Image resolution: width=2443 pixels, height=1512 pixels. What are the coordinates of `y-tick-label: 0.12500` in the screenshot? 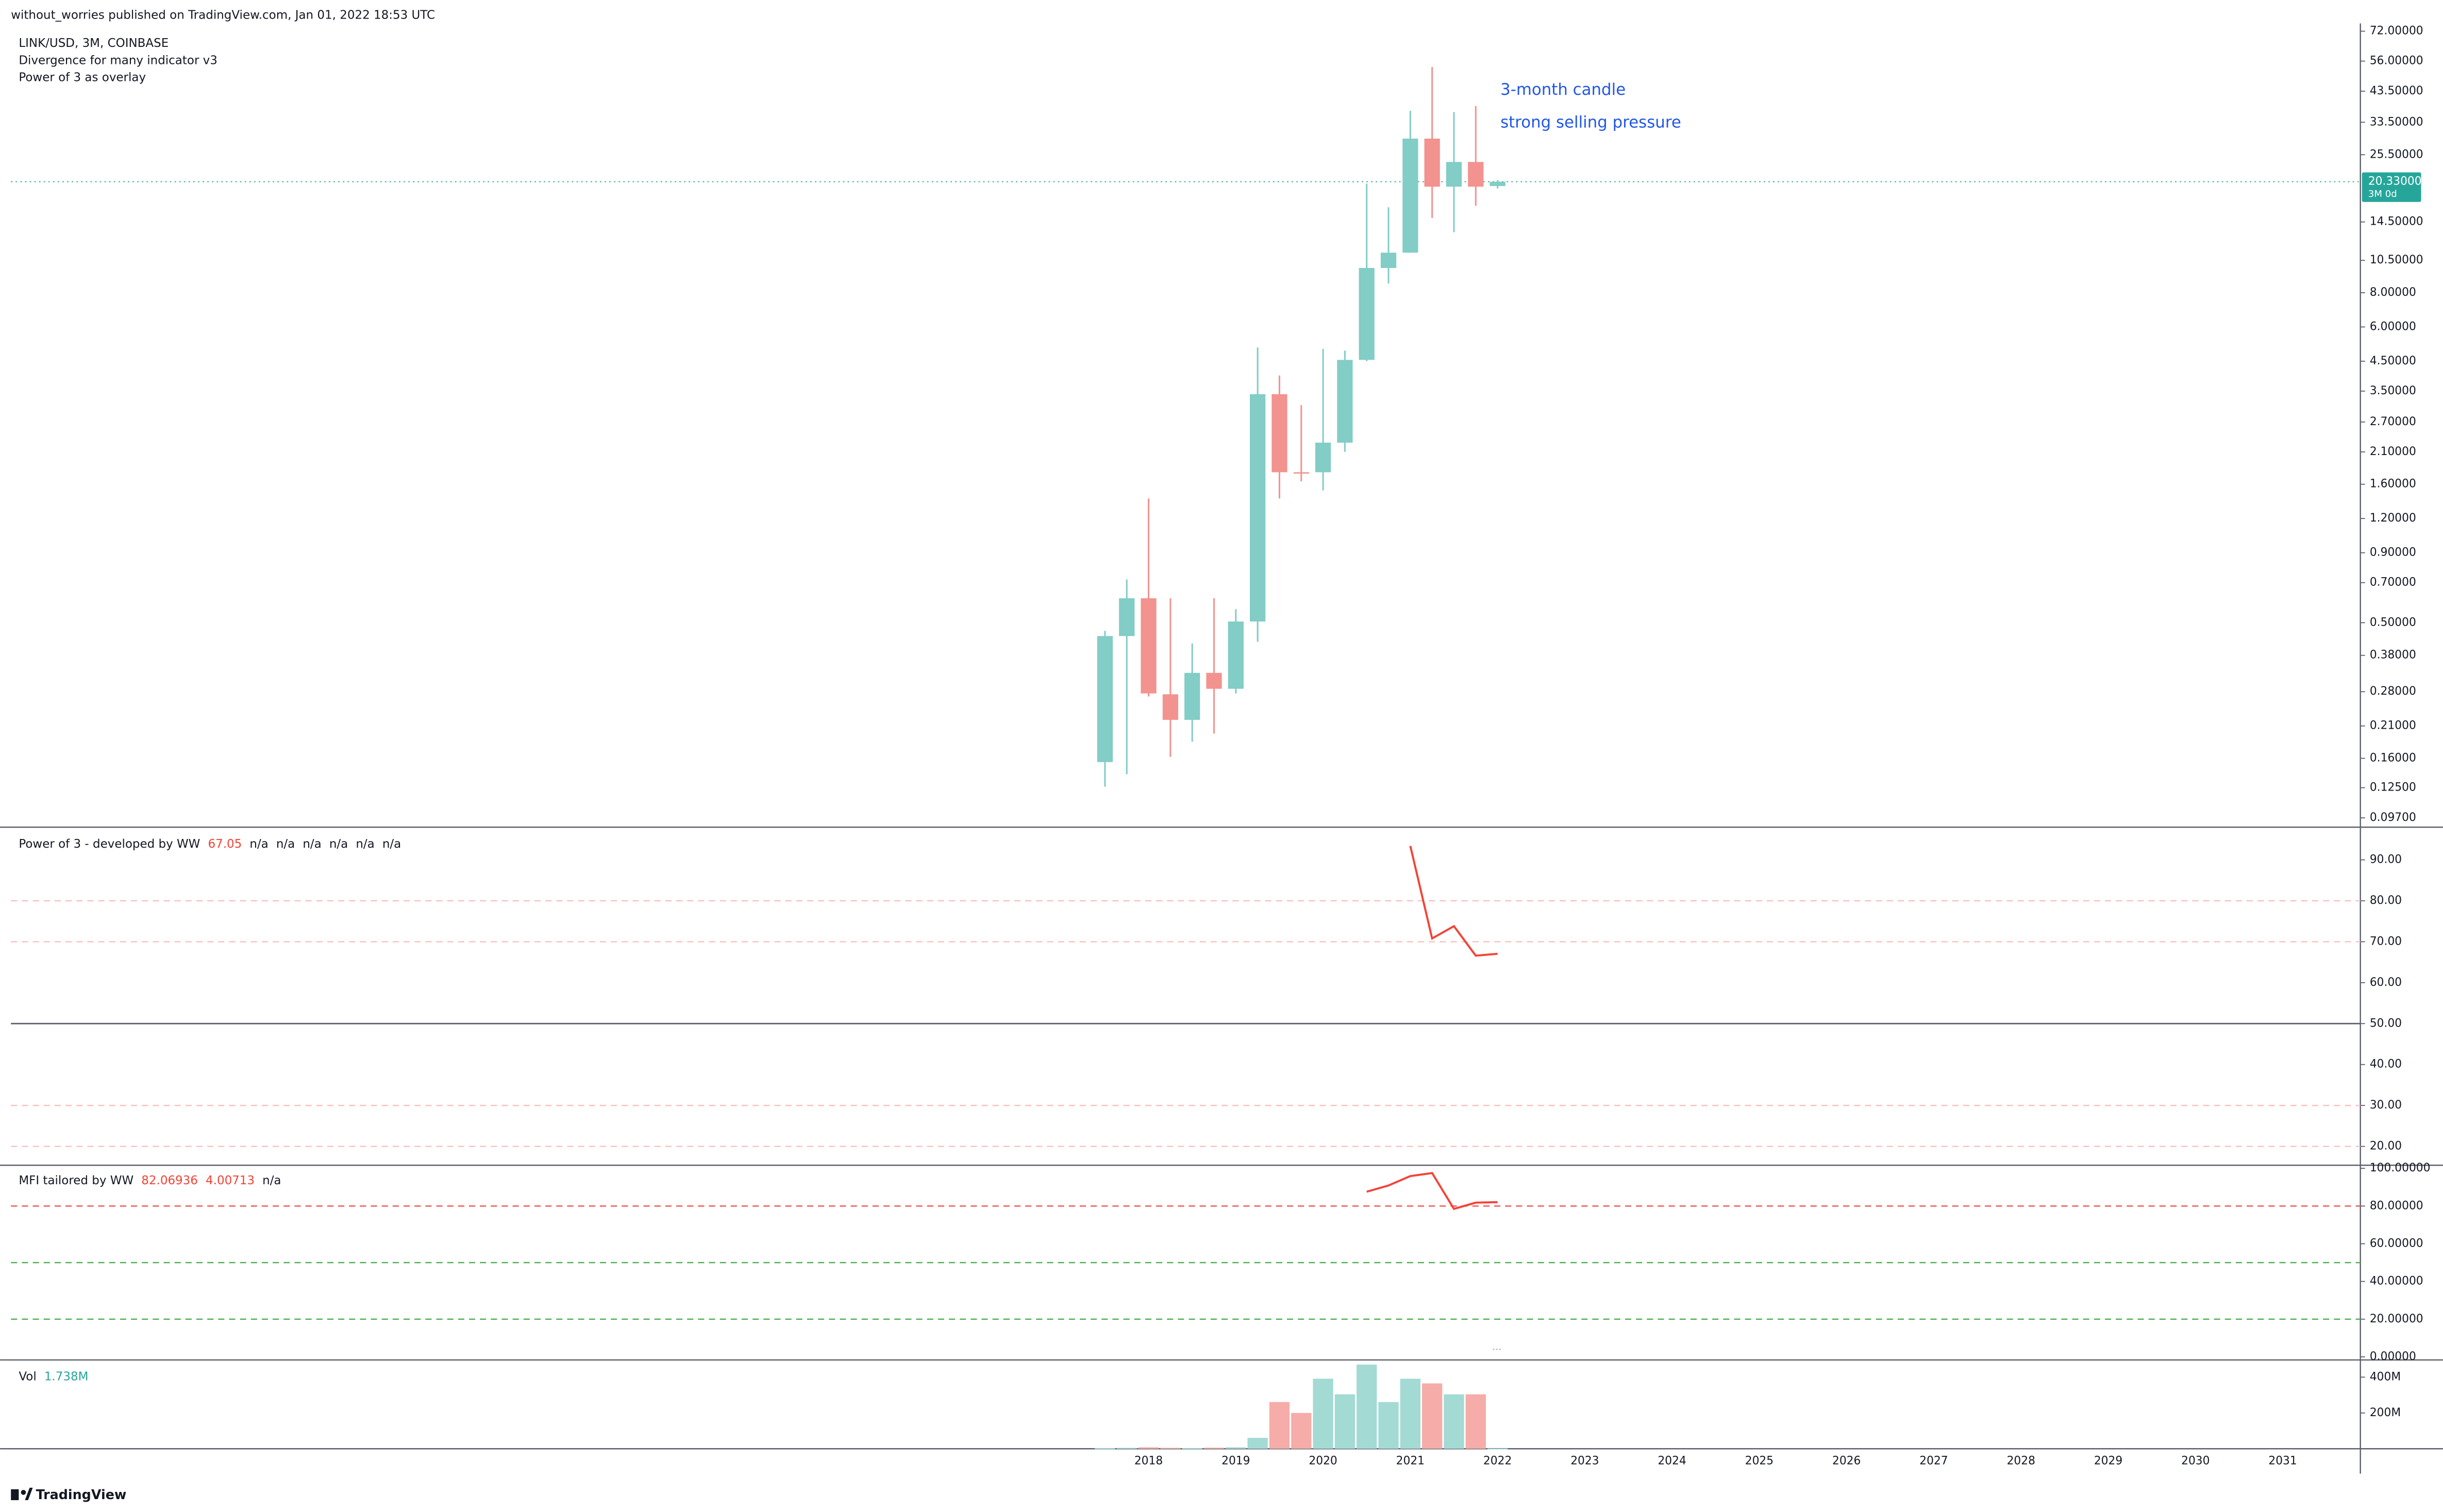 It's located at (2393, 787).